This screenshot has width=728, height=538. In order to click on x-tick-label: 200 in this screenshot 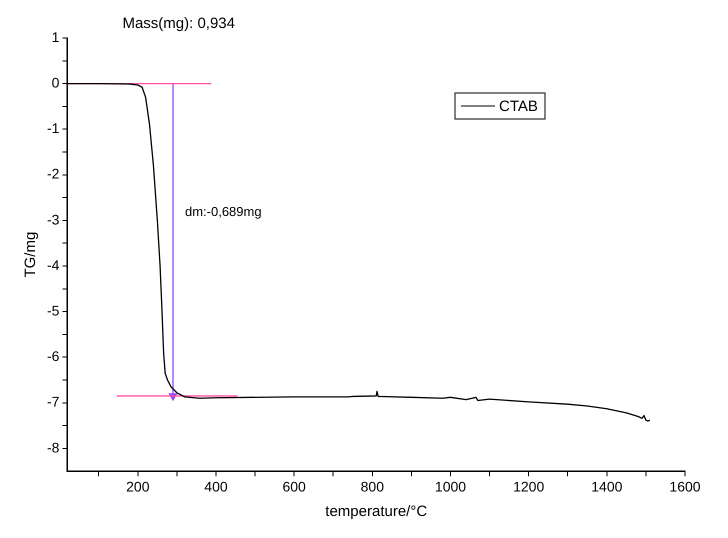, I will do `click(138, 486)`.